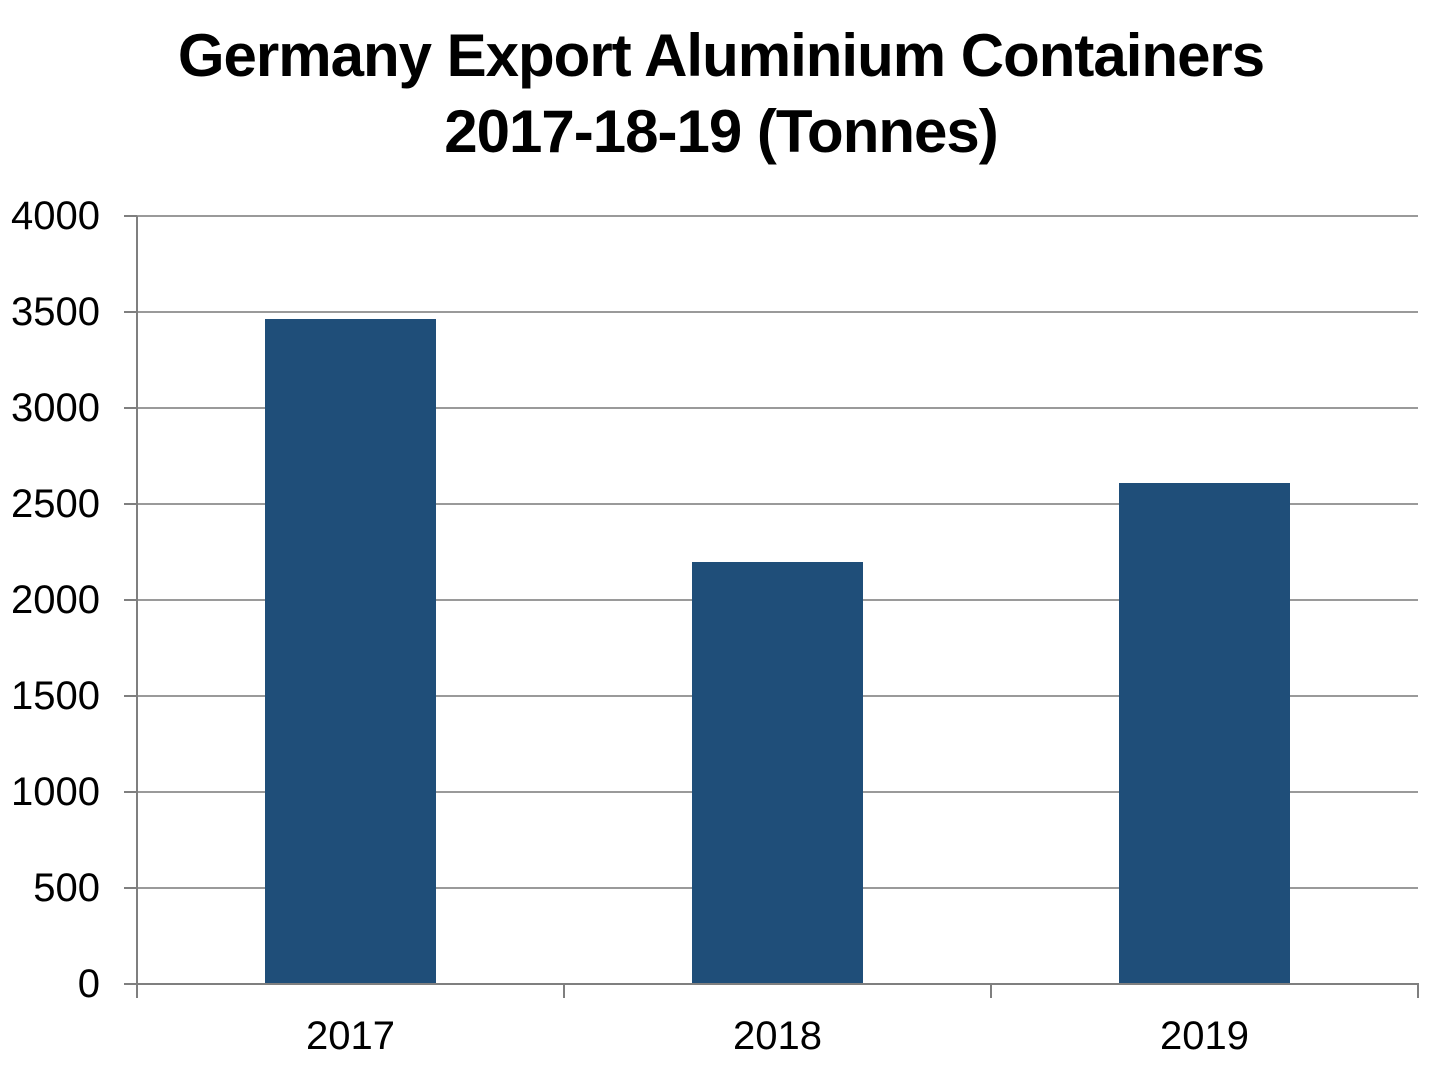 Image resolution: width=1442 pixels, height=1075 pixels. I want to click on bar-2017, so click(350, 651).